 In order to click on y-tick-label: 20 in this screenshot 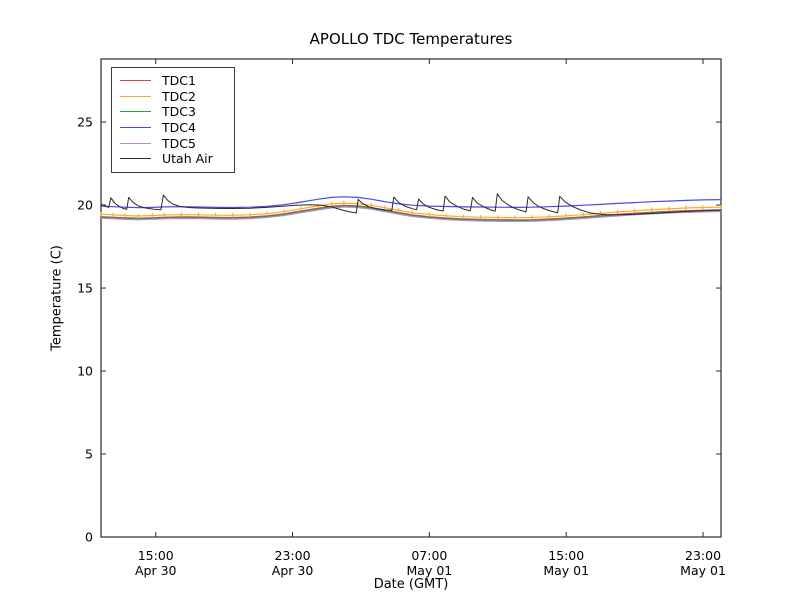, I will do `click(85, 205)`.